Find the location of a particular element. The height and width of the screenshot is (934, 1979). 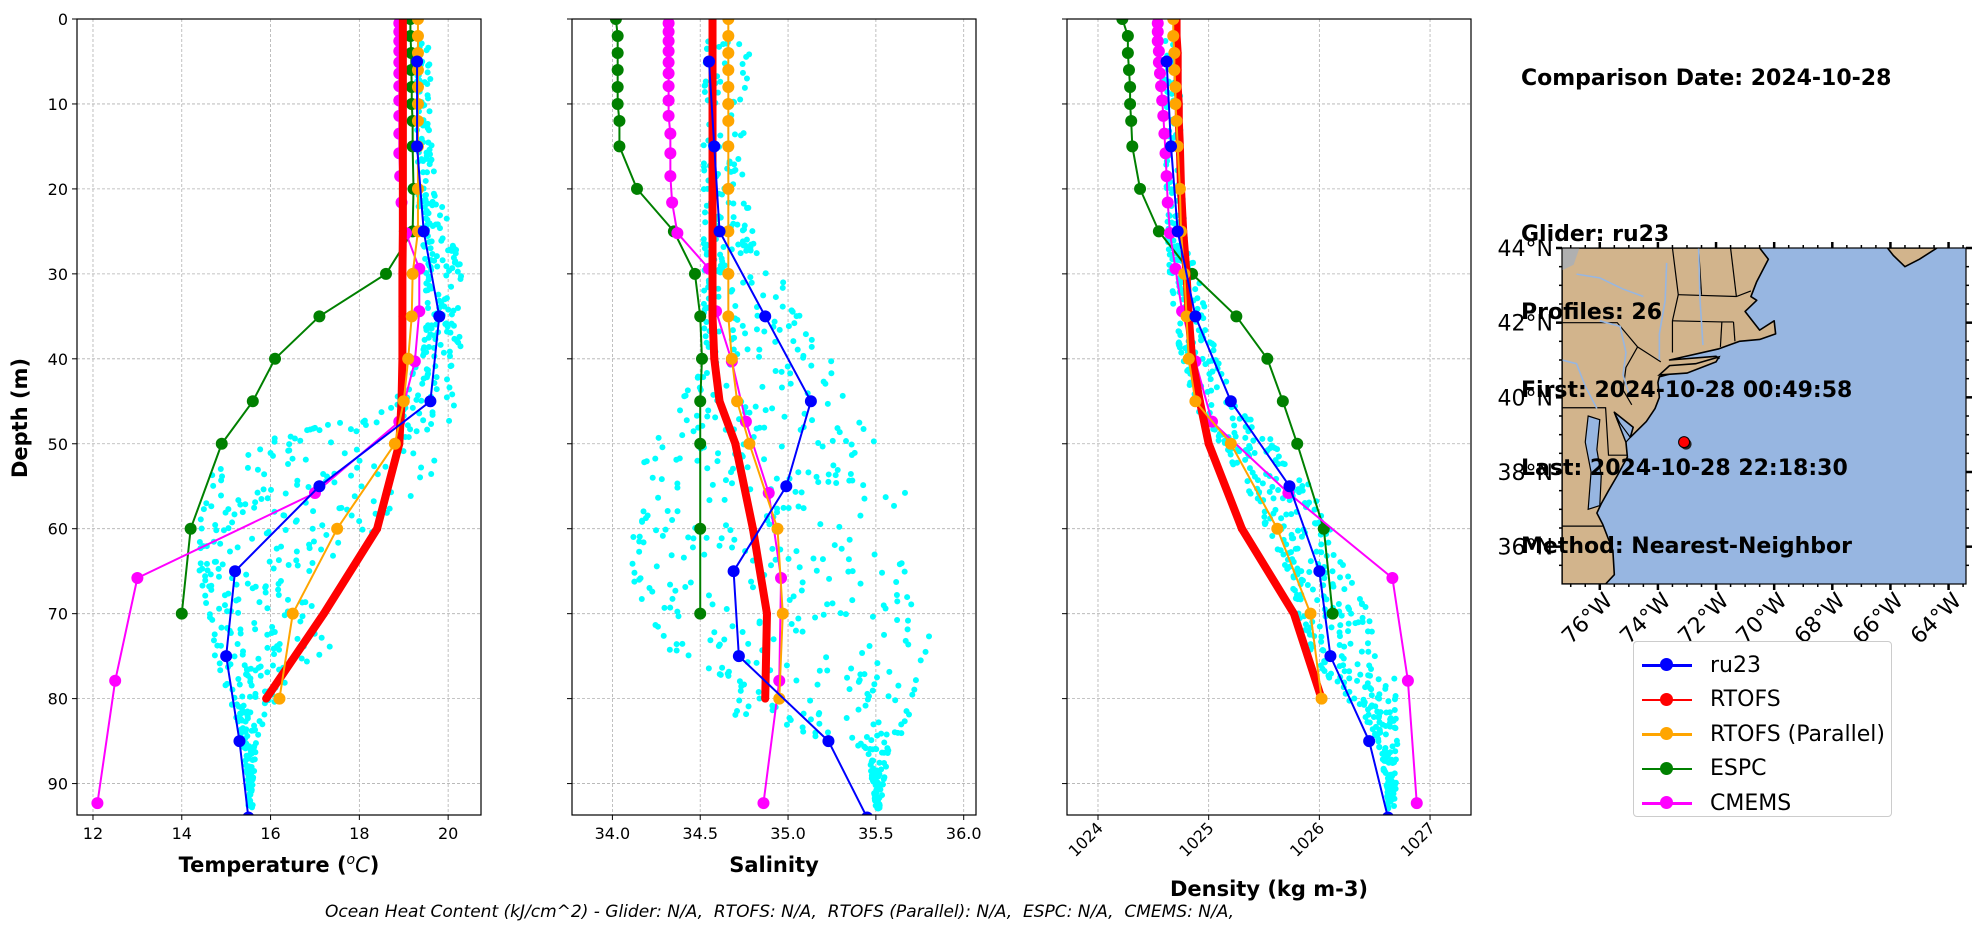

legend-item-espc: ESPC is located at coordinates (1766, 769).